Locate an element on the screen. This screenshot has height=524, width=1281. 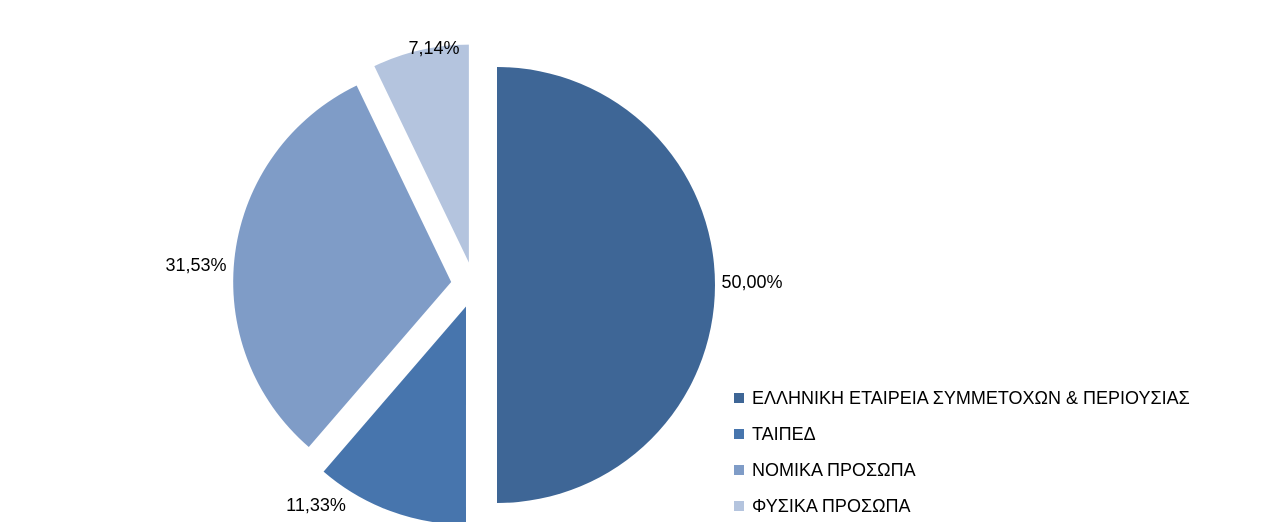
pie-slice-nomika-prosopa is located at coordinates (342, 266).